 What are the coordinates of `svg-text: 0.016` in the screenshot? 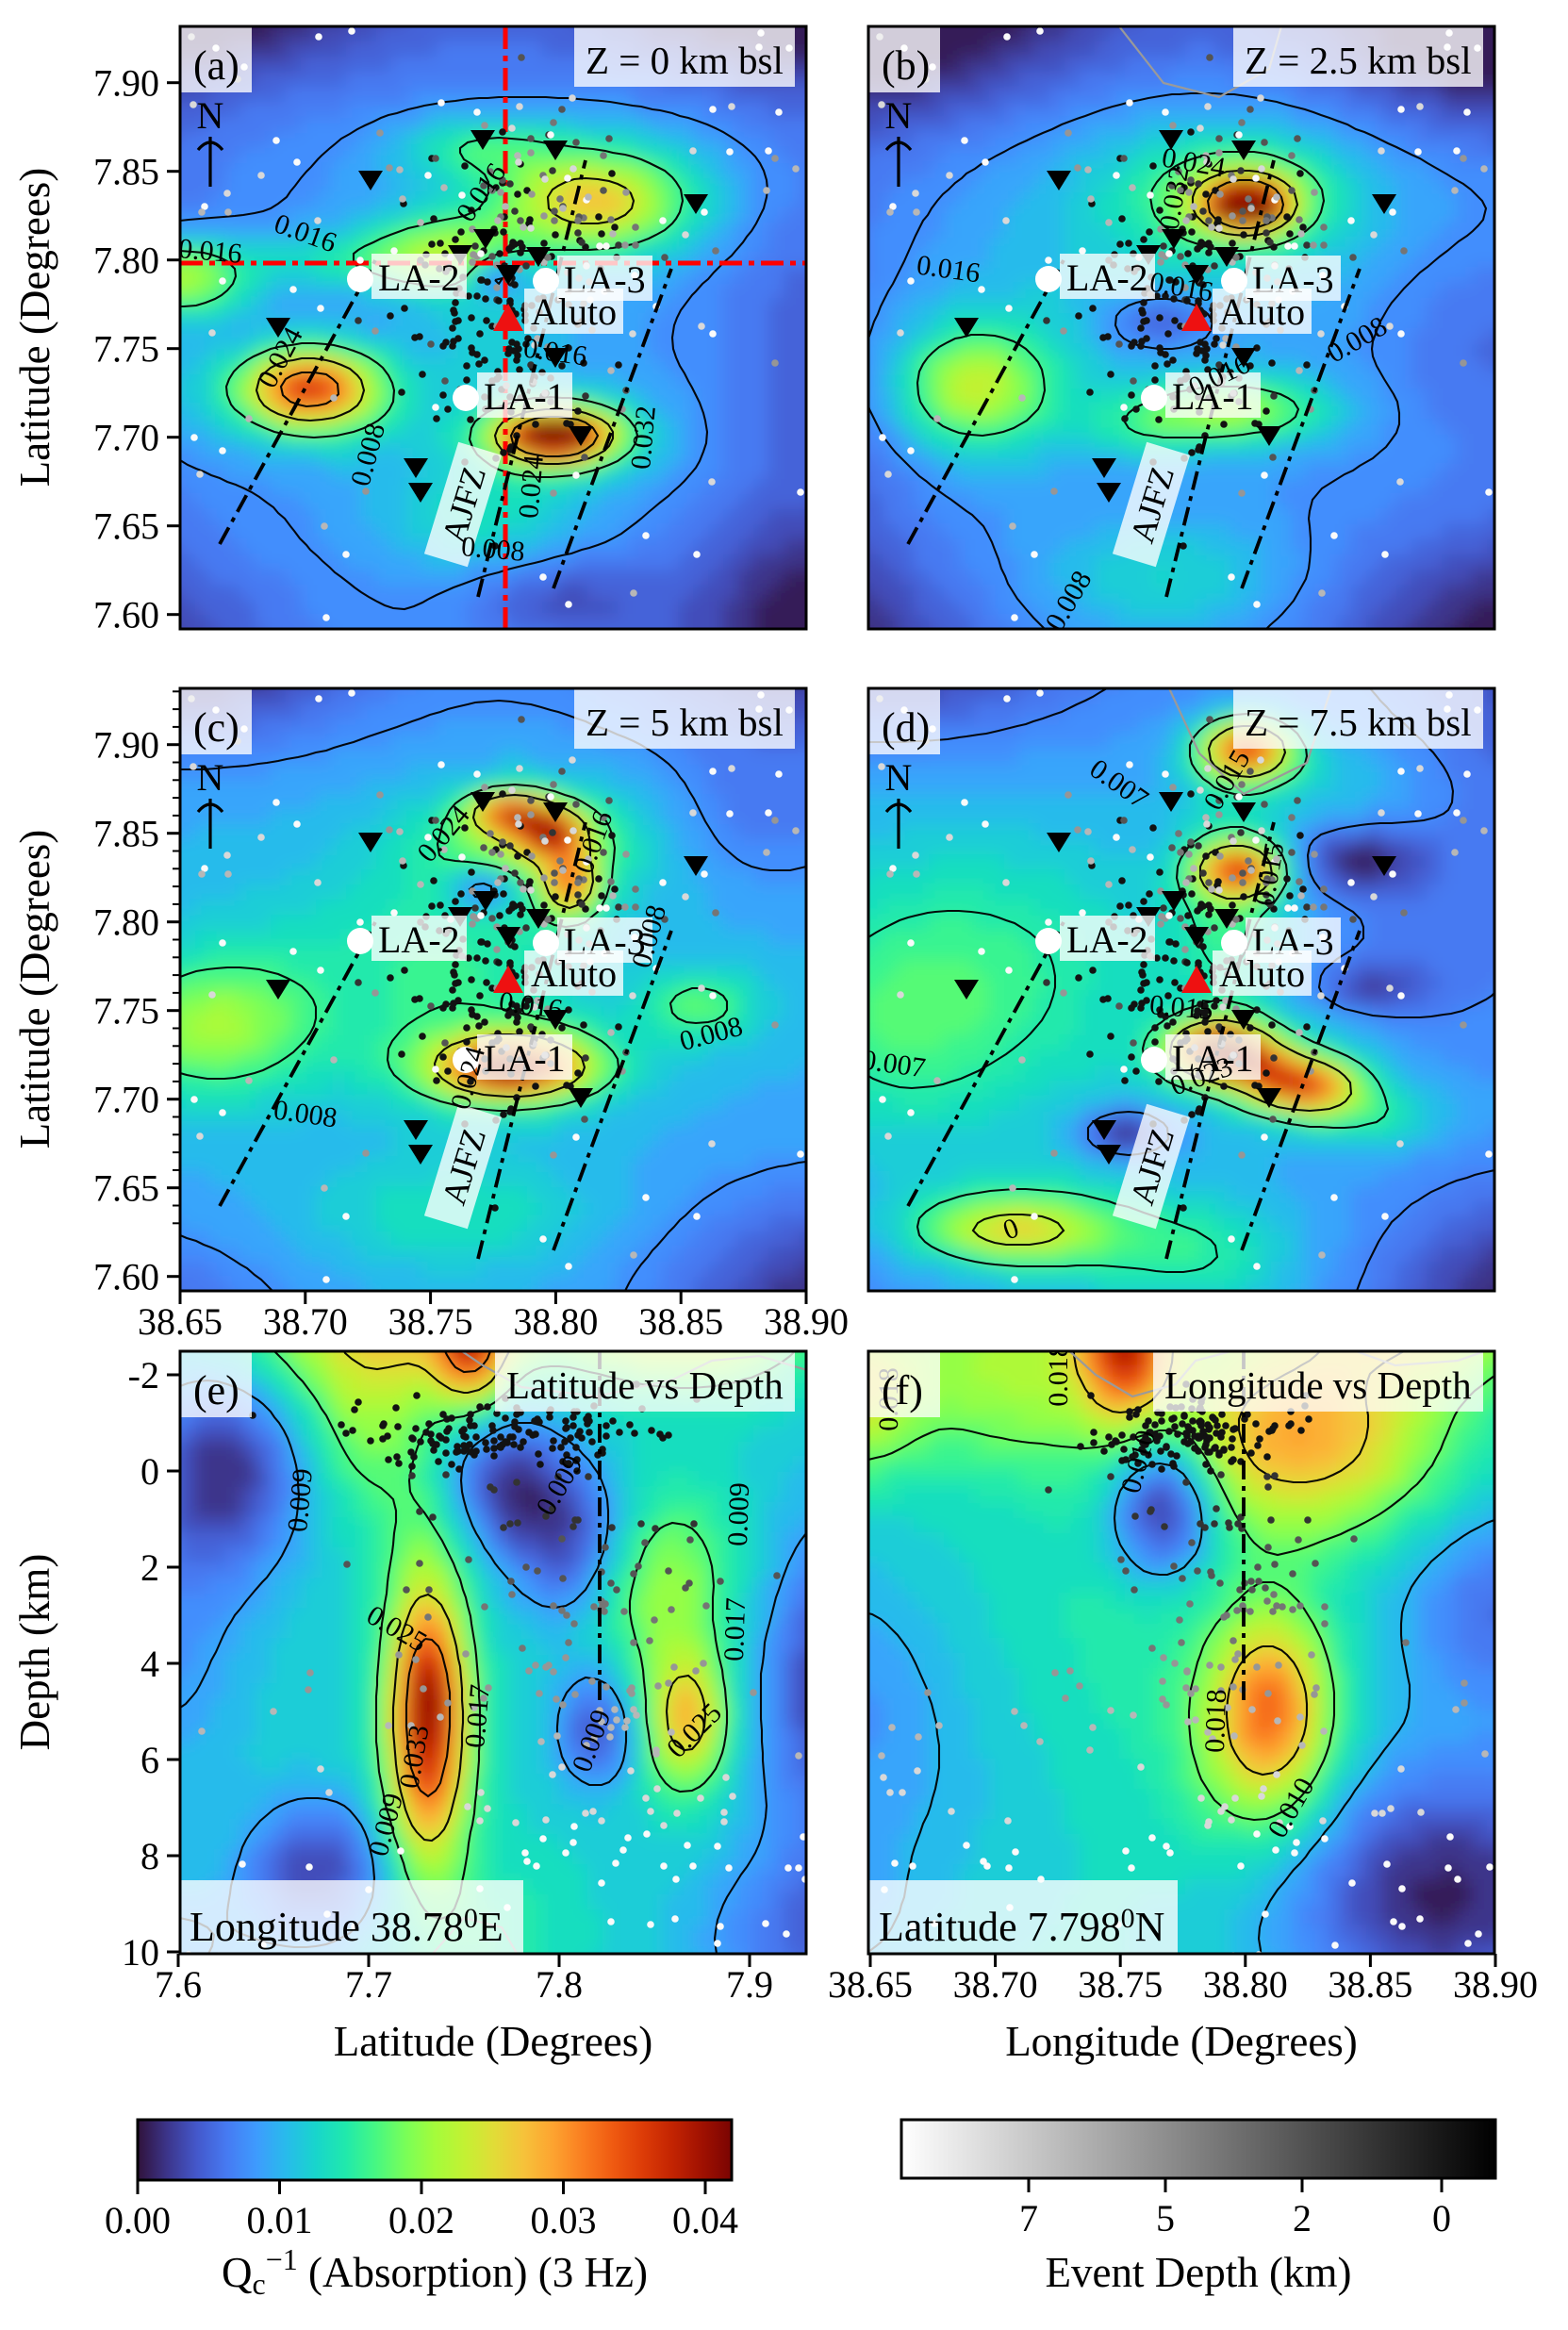 It's located at (210, 252).